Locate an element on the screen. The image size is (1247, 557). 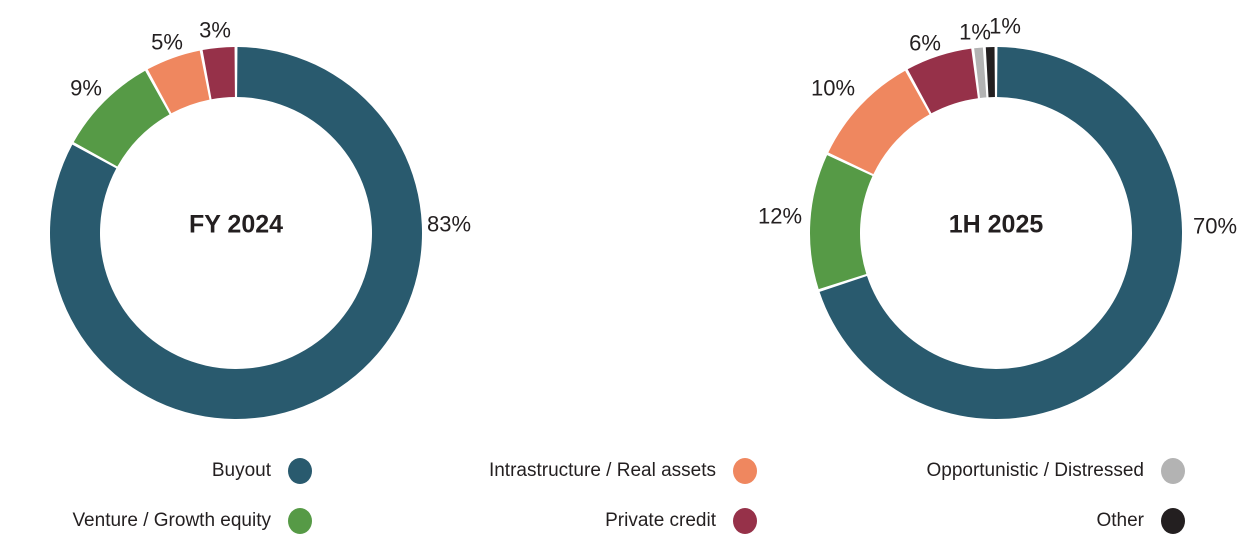
legend-item-other: Other is located at coordinates (1140, 521).